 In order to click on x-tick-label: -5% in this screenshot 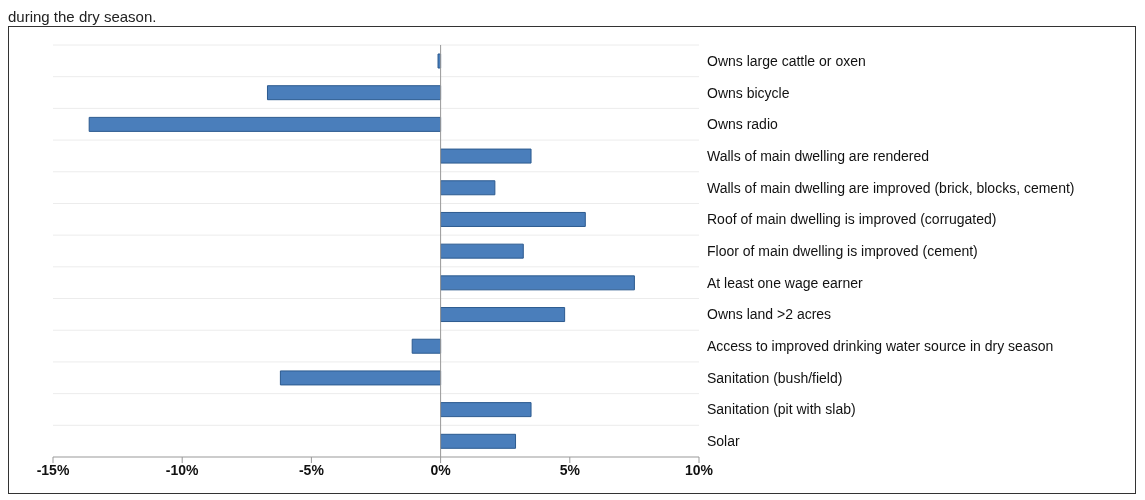, I will do `click(311, 469)`.